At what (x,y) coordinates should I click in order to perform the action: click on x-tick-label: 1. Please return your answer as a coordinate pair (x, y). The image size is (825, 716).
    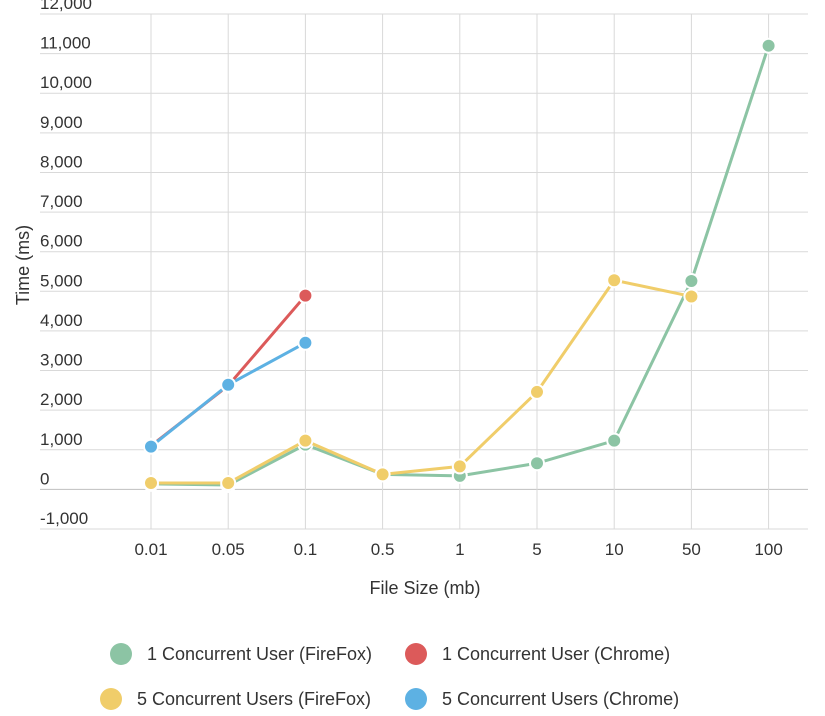
    Looking at the image, I should click on (459, 549).